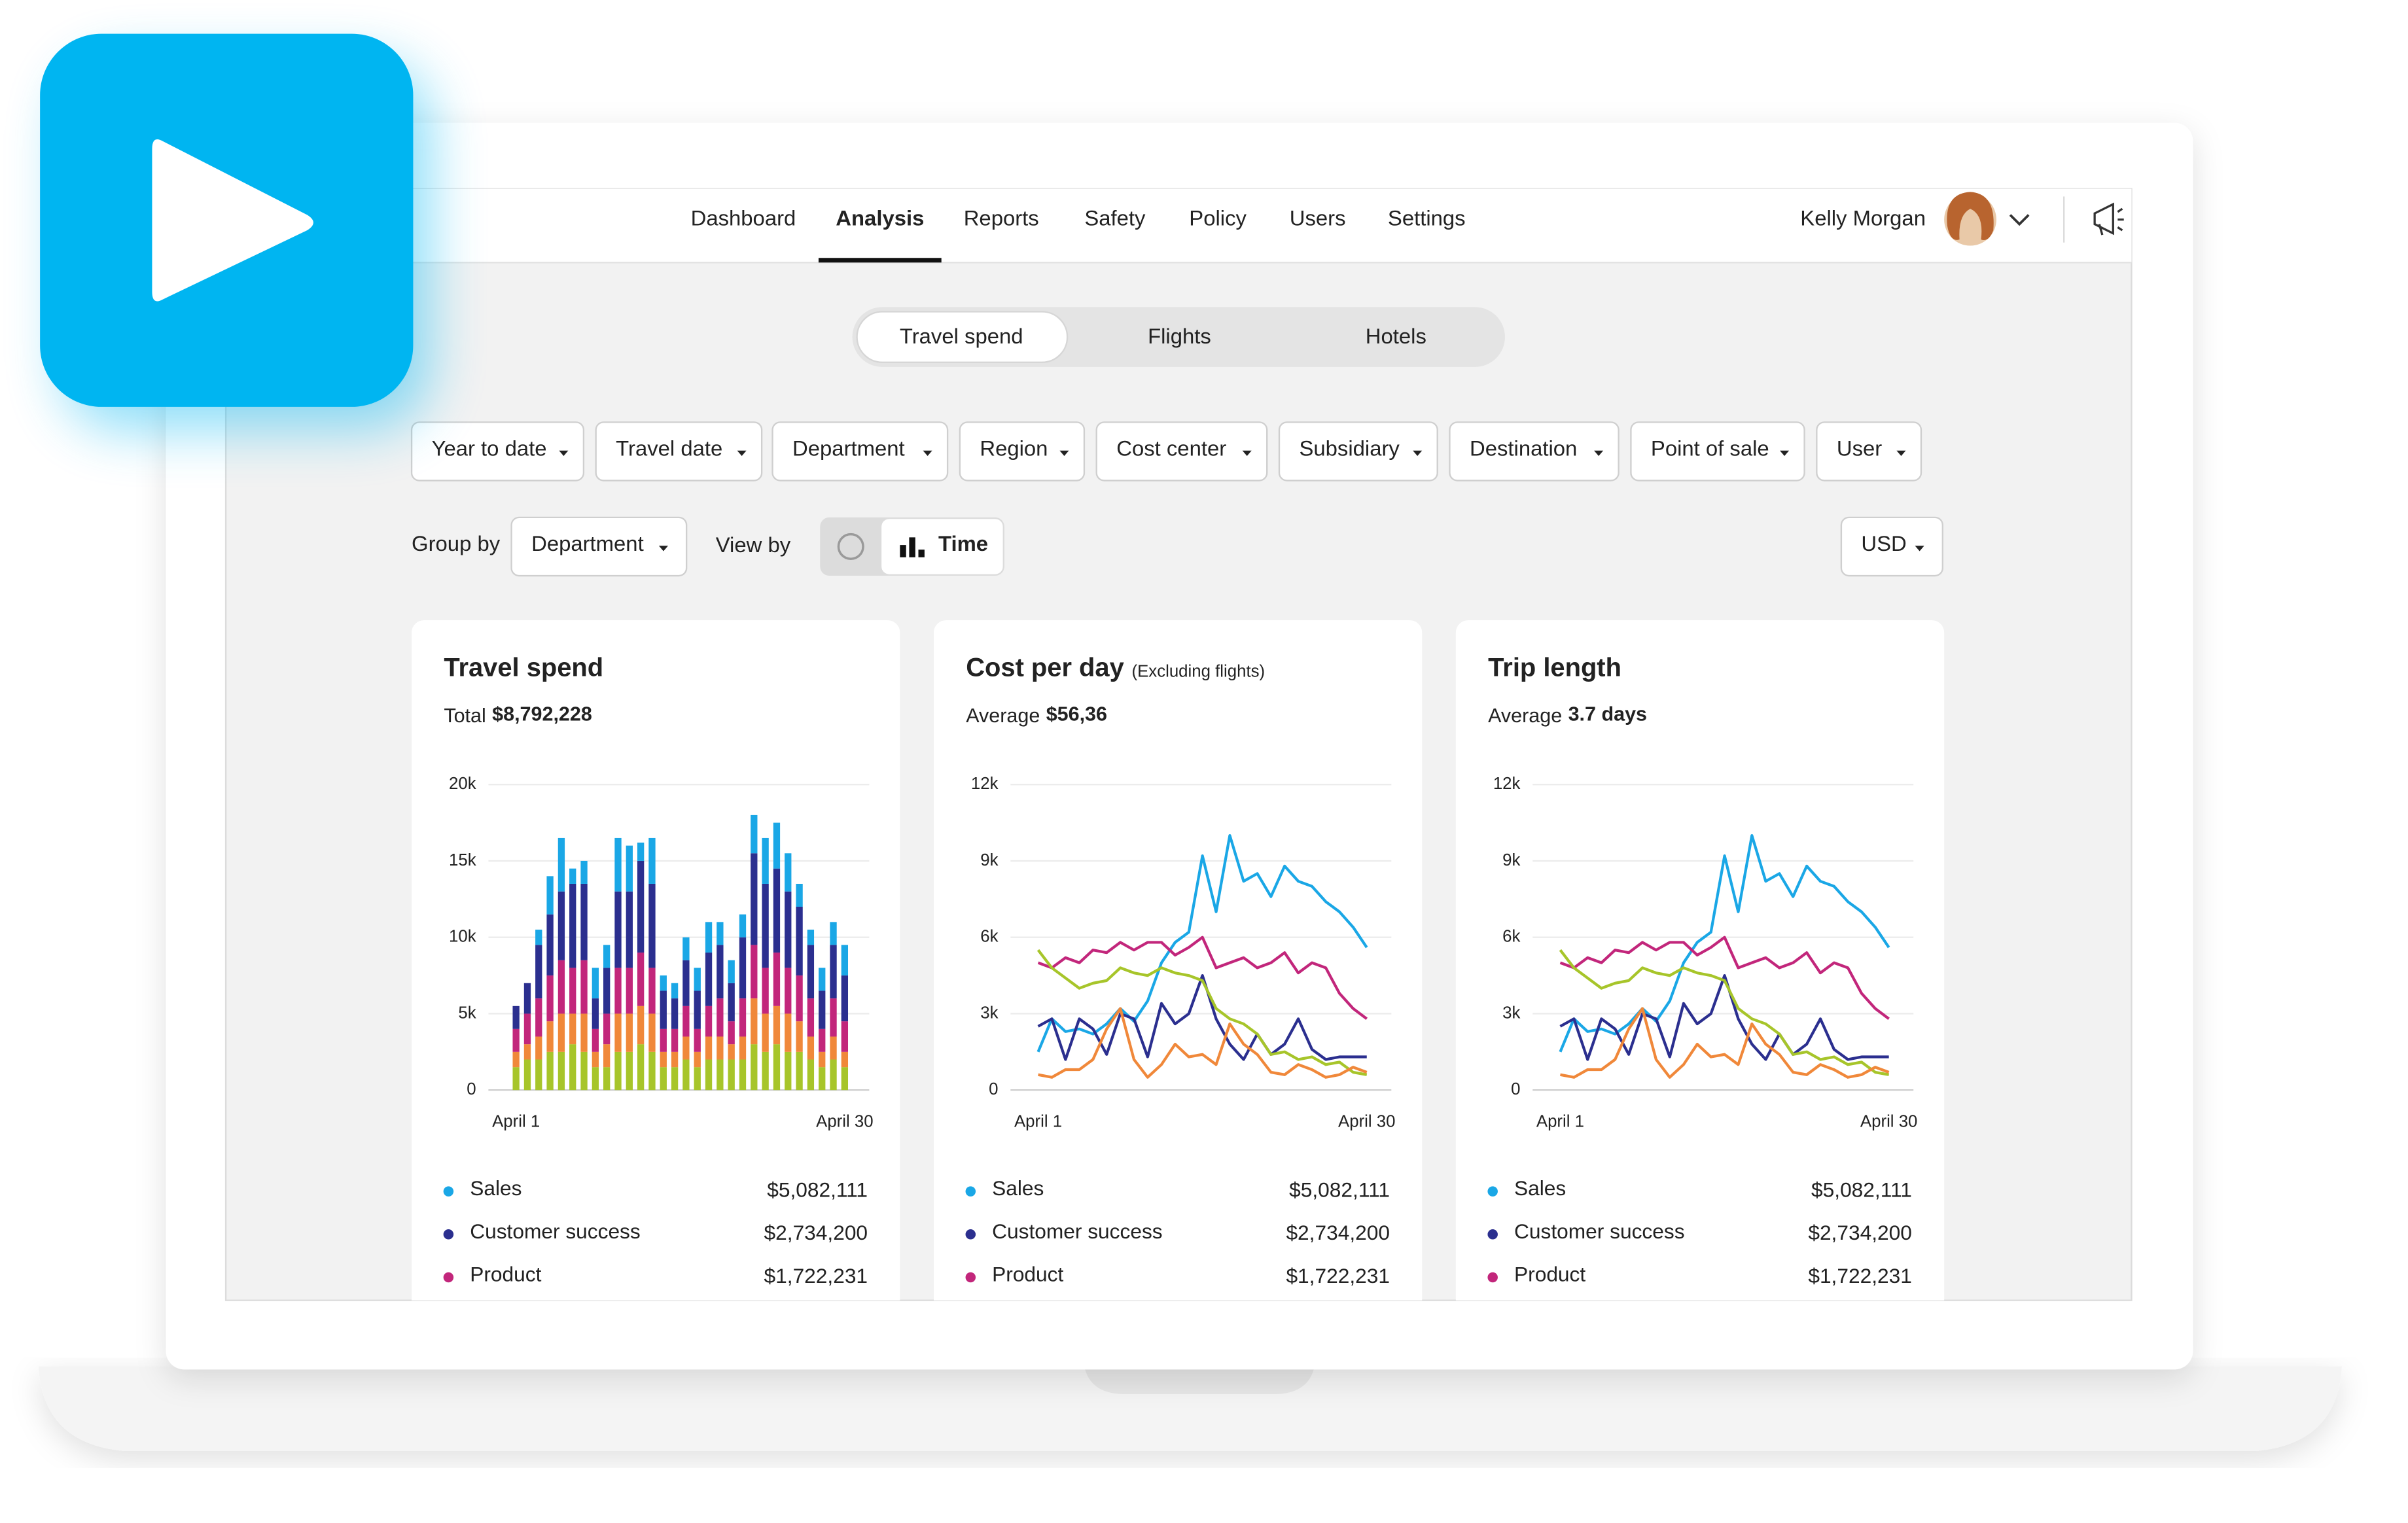 This screenshot has width=2408, height=1523. I want to click on card-title-note: (Excluding flights), so click(1199, 672).